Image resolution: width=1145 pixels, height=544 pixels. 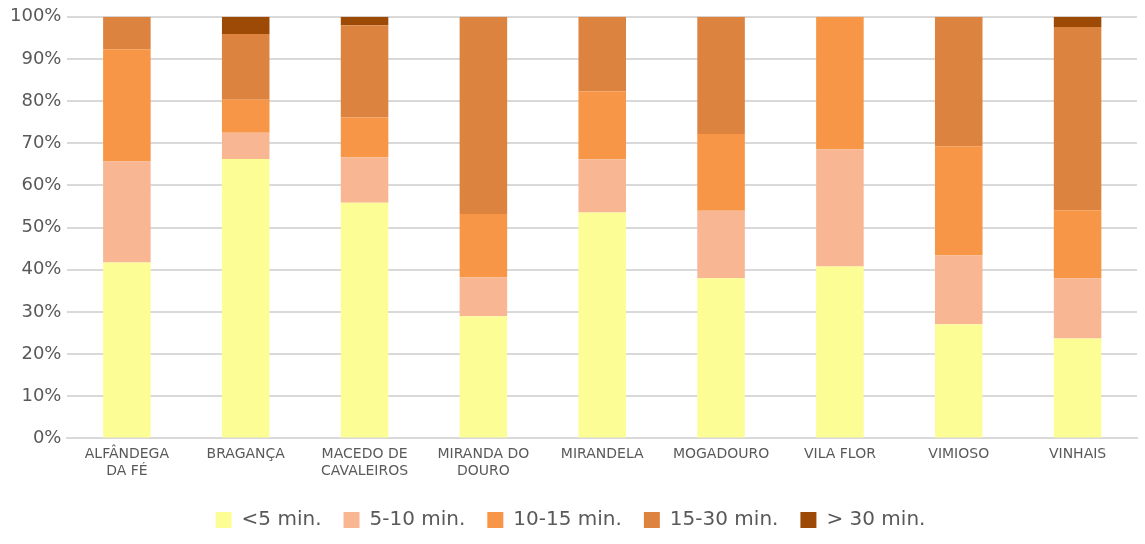 What do you see at coordinates (876, 518) in the screenshot?
I see `legend-label: > 30 min.` at bounding box center [876, 518].